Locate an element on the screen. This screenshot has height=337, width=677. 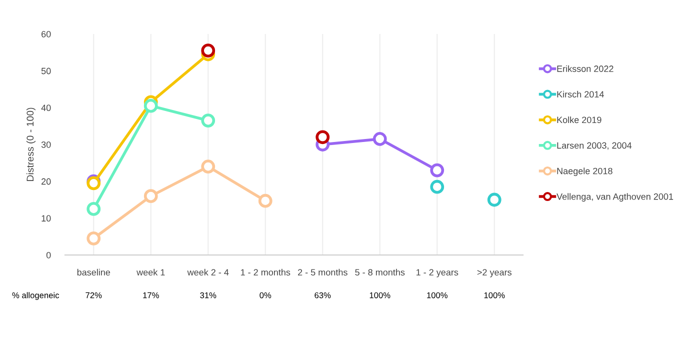
x-tick-label: 1 - 2 years is located at coordinates (437, 273).